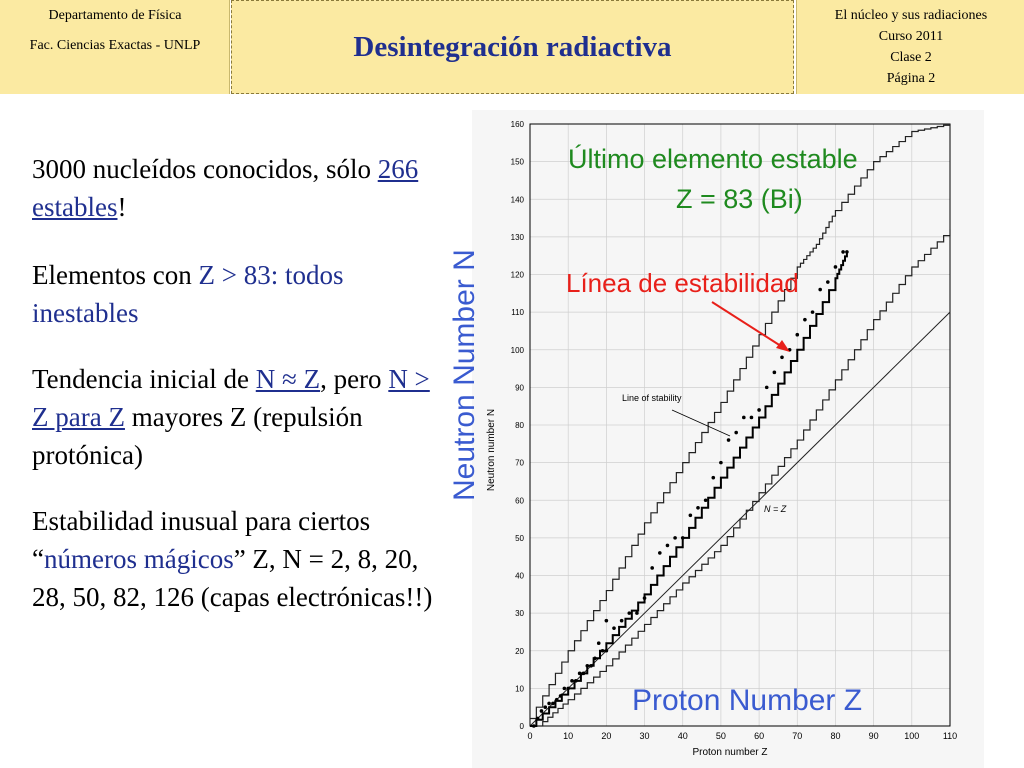  Describe the element at coordinates (911, 57) in the screenshot. I see `class-label: Clase 2` at that location.